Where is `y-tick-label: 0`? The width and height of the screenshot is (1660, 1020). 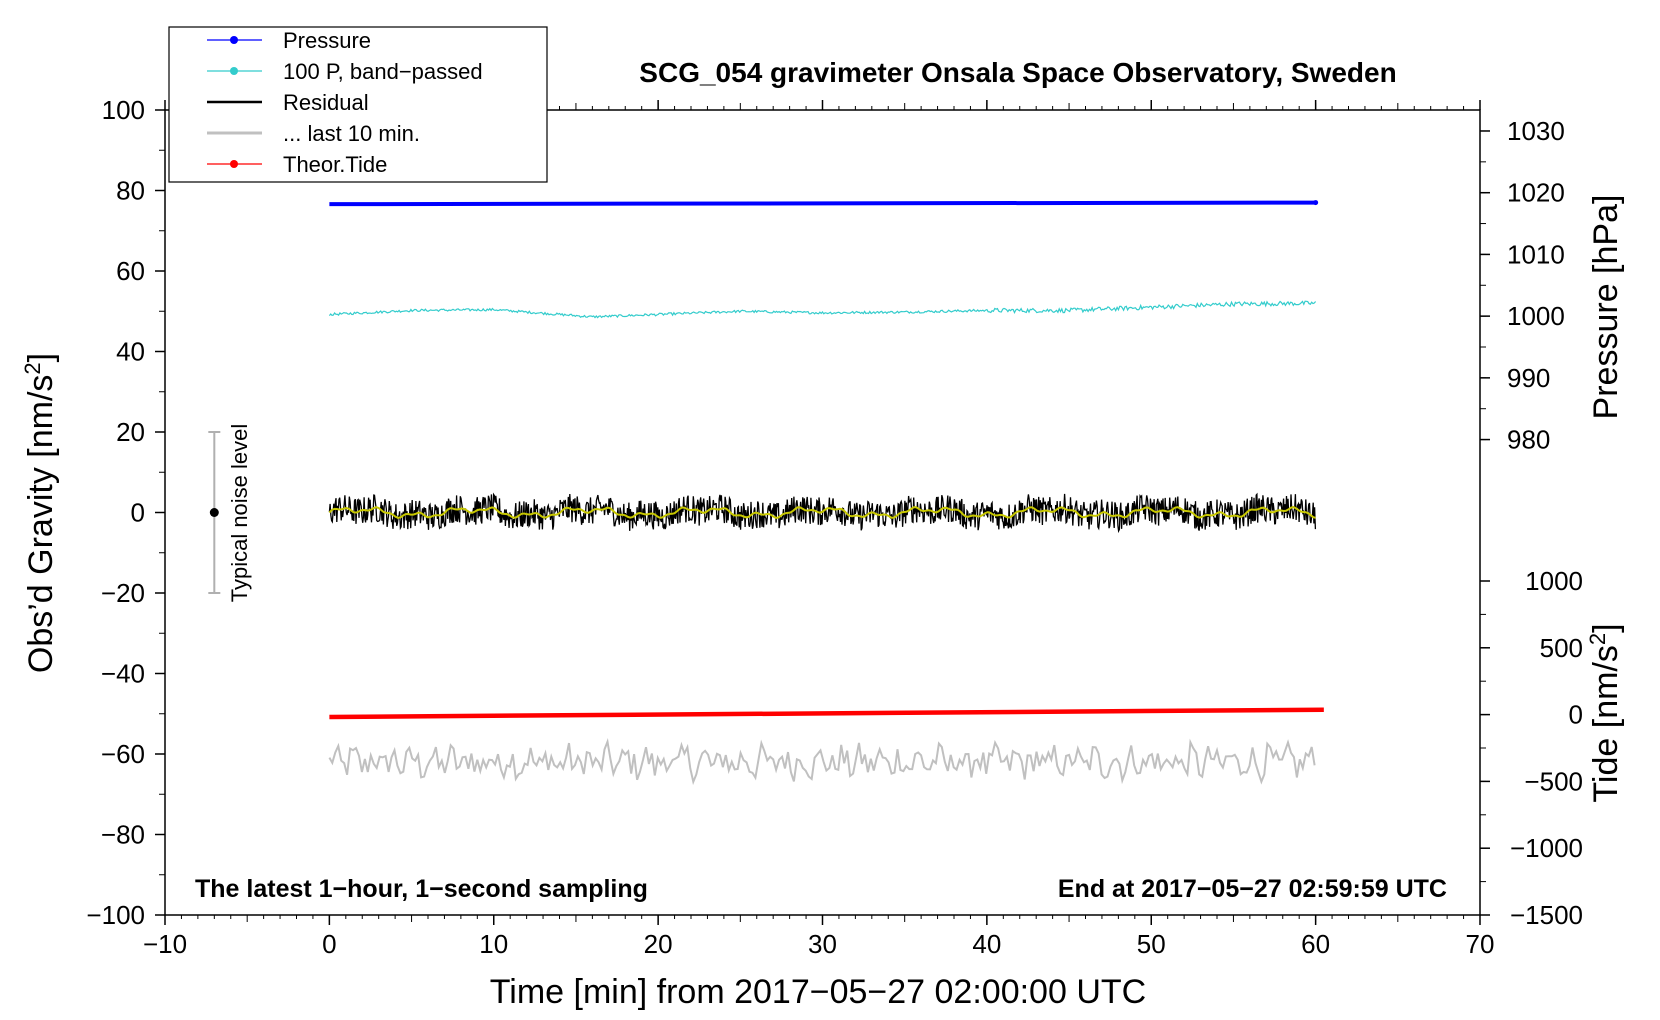 y-tick-label: 0 is located at coordinates (138, 513).